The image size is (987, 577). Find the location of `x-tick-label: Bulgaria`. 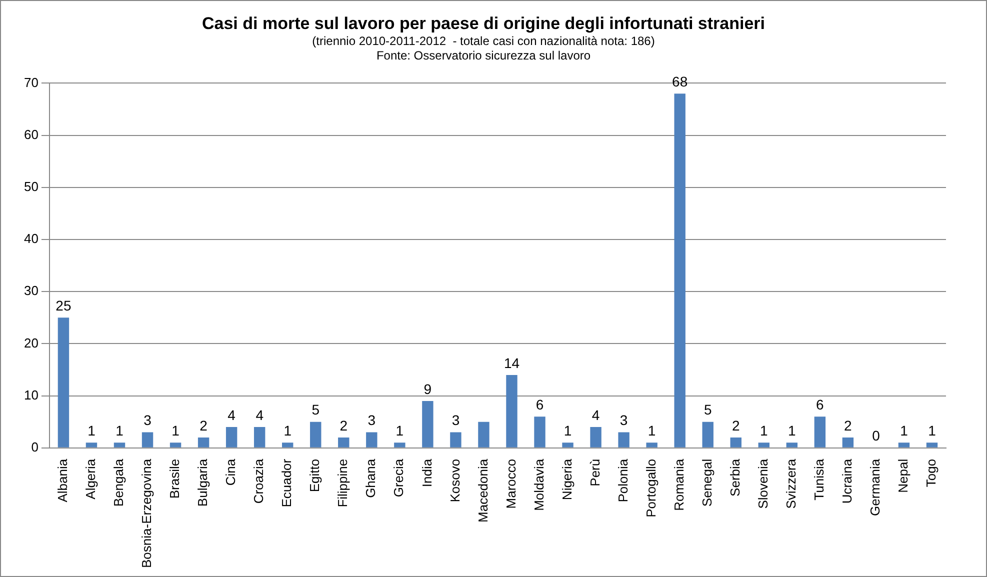

x-tick-label: Bulgaria is located at coordinates (202, 482).